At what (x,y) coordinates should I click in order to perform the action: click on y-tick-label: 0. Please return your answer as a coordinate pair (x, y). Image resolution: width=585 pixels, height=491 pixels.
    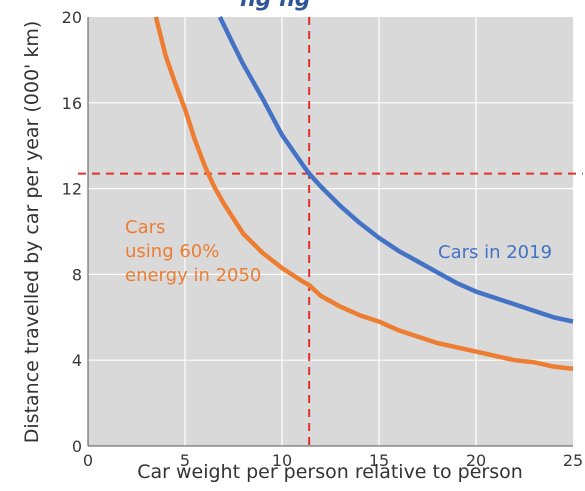
    Looking at the image, I should click on (77, 446).